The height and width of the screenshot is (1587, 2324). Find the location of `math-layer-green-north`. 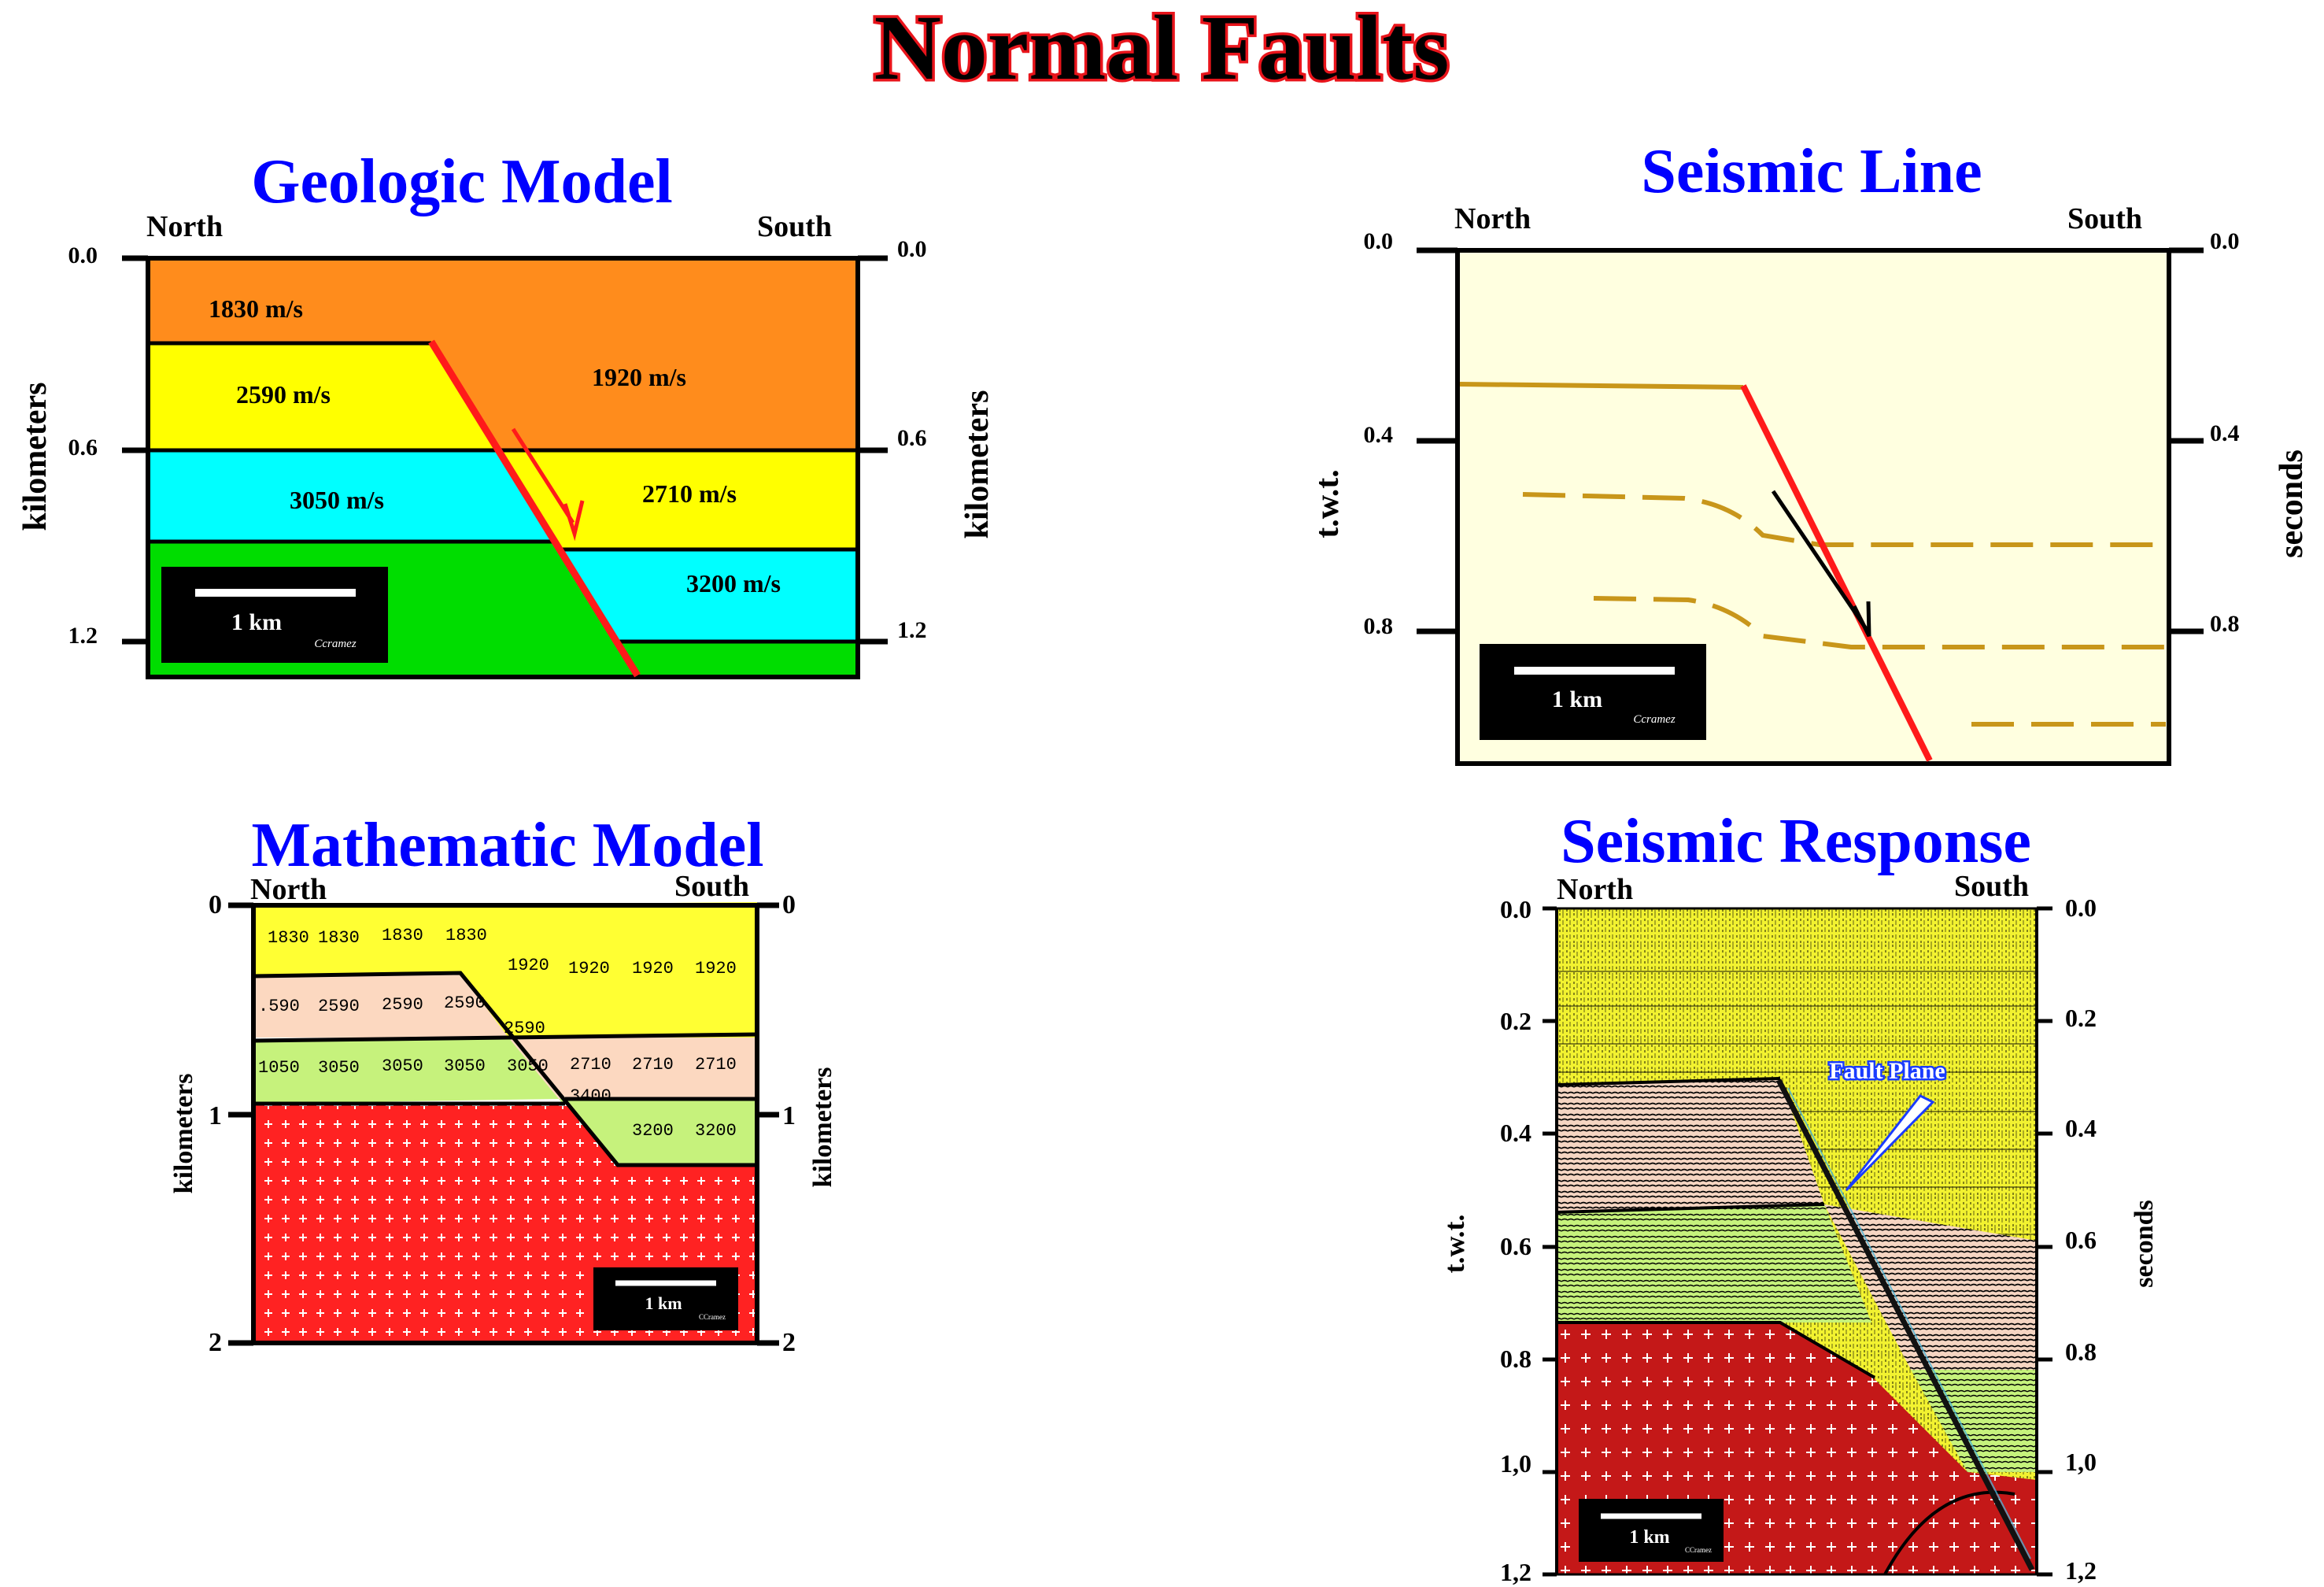

math-layer-green-north is located at coordinates (406, 1071).